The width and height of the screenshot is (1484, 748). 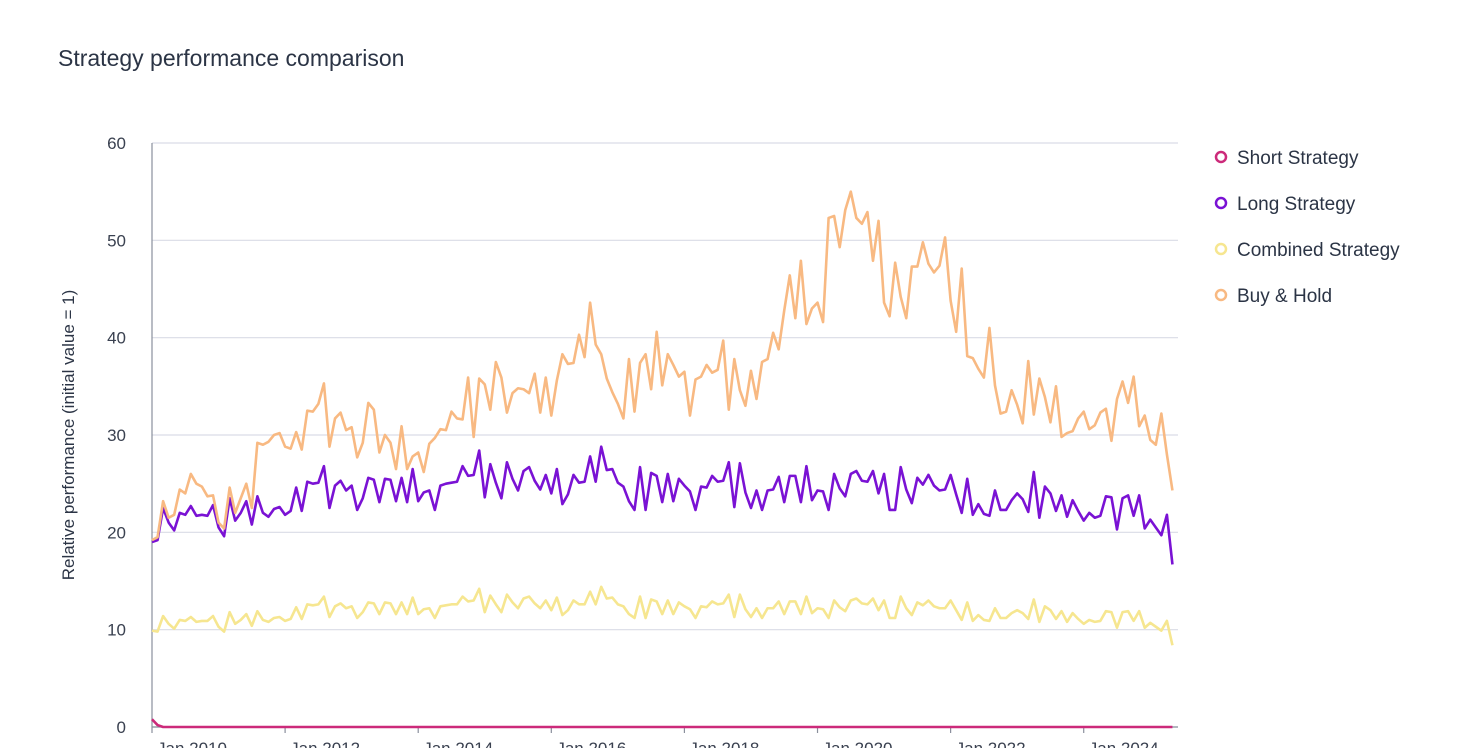 I want to click on x-tick-label: Jan 2018, so click(x=724, y=743).